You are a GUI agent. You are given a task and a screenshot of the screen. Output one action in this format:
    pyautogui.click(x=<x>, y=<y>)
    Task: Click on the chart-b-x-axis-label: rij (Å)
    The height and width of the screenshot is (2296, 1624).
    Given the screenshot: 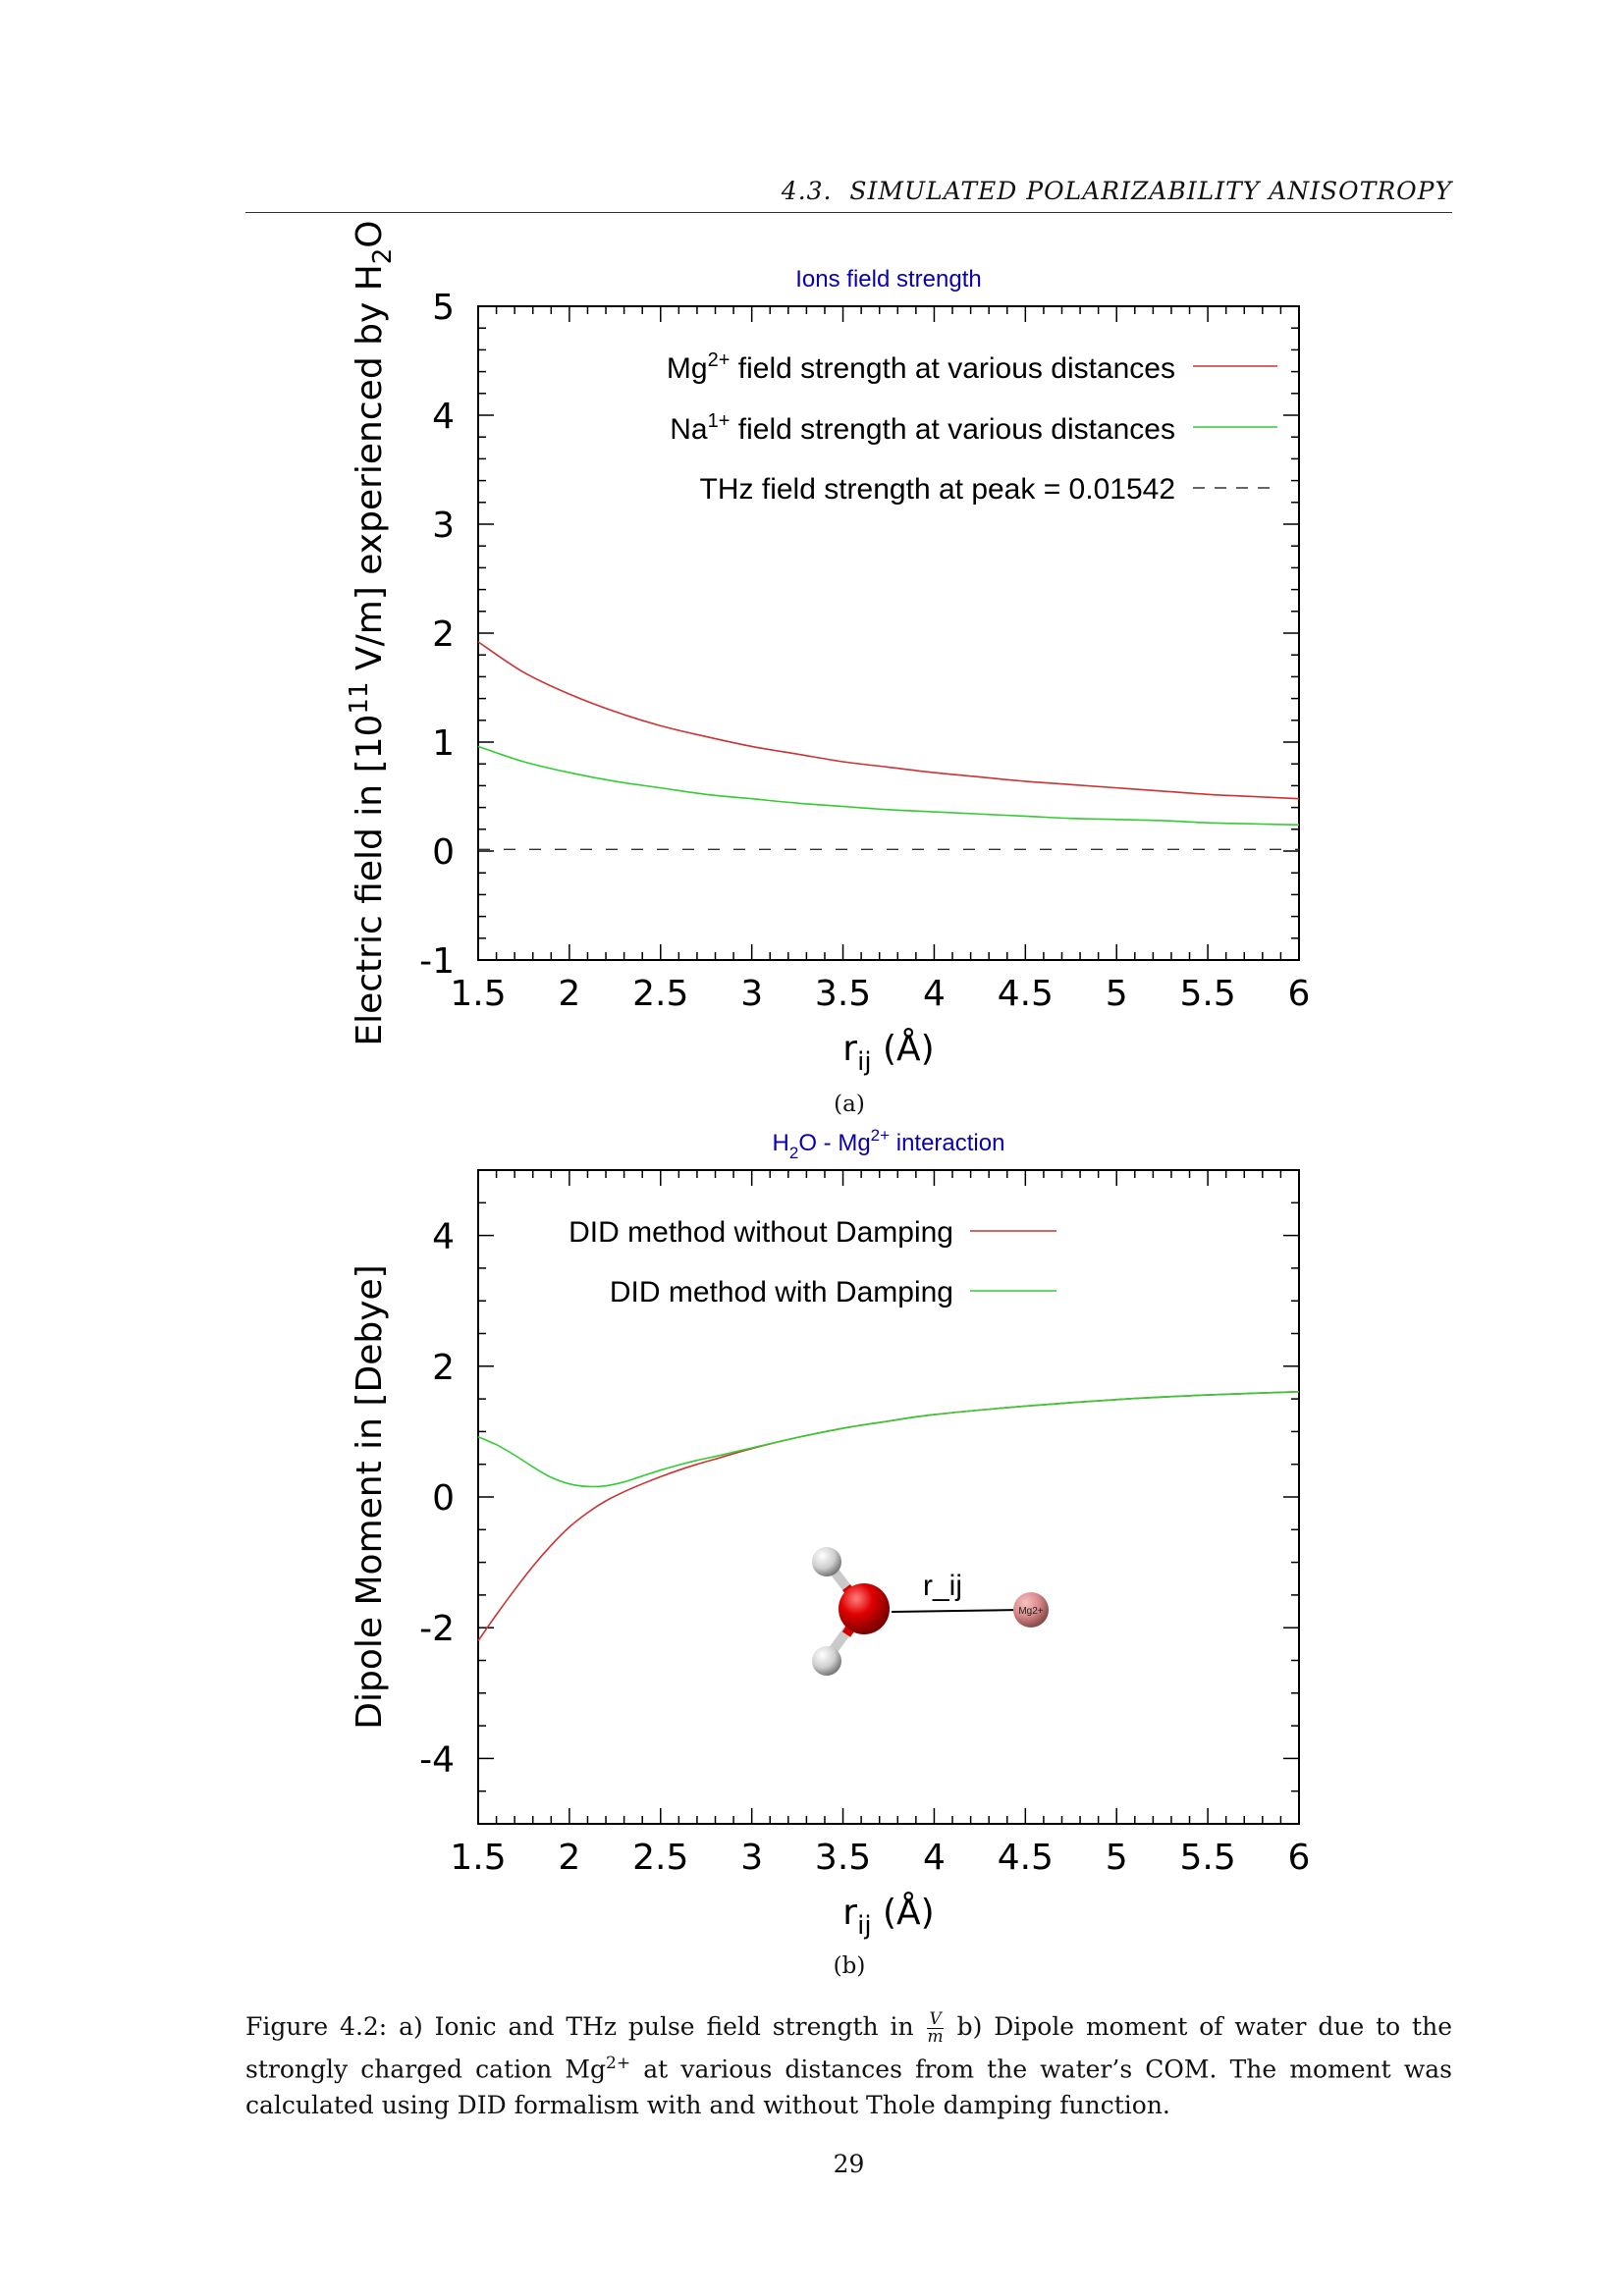 What is the action you would take?
    pyautogui.click(x=888, y=1916)
    